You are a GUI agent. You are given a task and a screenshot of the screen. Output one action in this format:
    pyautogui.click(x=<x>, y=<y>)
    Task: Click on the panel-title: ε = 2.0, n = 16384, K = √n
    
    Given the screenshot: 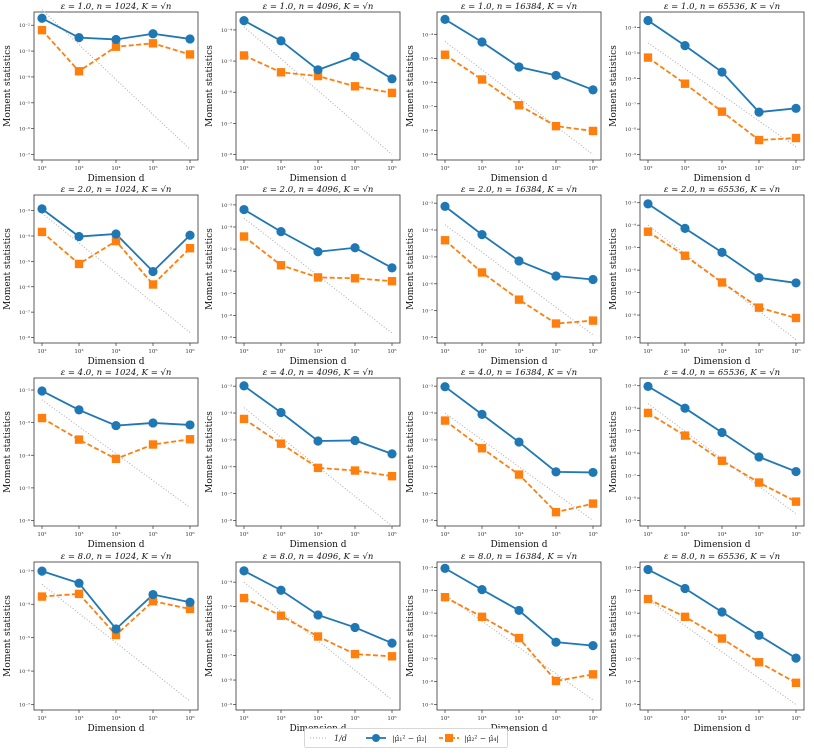 What is the action you would take?
    pyautogui.click(x=519, y=190)
    